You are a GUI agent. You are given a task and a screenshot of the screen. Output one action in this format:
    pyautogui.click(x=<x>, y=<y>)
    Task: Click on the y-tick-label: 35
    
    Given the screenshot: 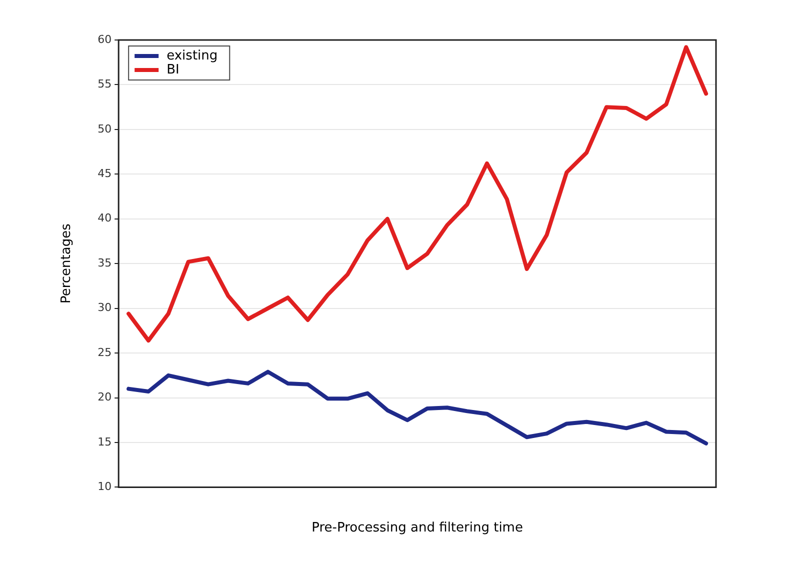 What is the action you would take?
    pyautogui.click(x=105, y=263)
    